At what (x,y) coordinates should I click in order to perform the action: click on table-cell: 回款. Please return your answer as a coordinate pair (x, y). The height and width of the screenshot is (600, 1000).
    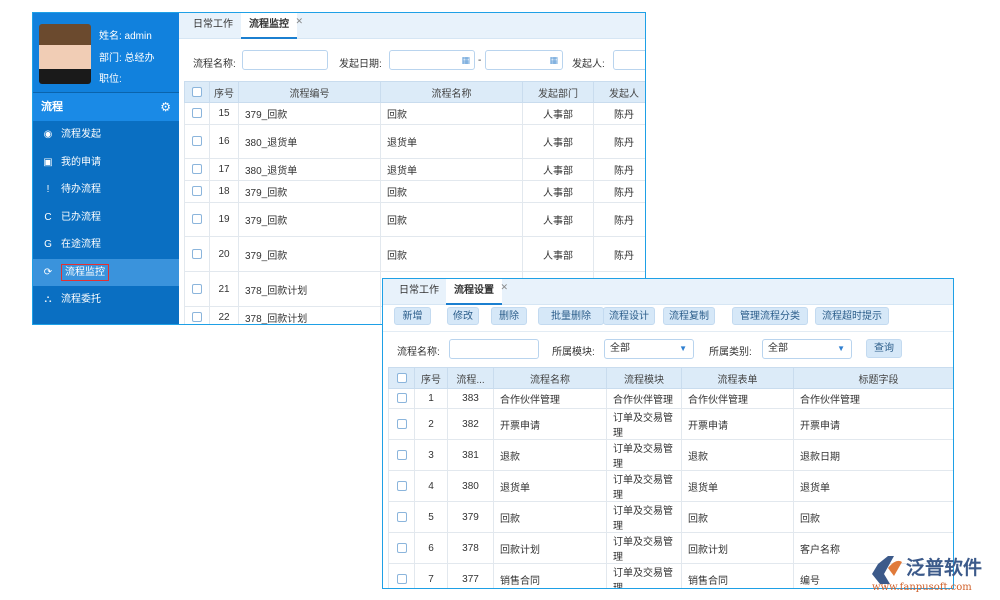
    Looking at the image, I should click on (451, 113).